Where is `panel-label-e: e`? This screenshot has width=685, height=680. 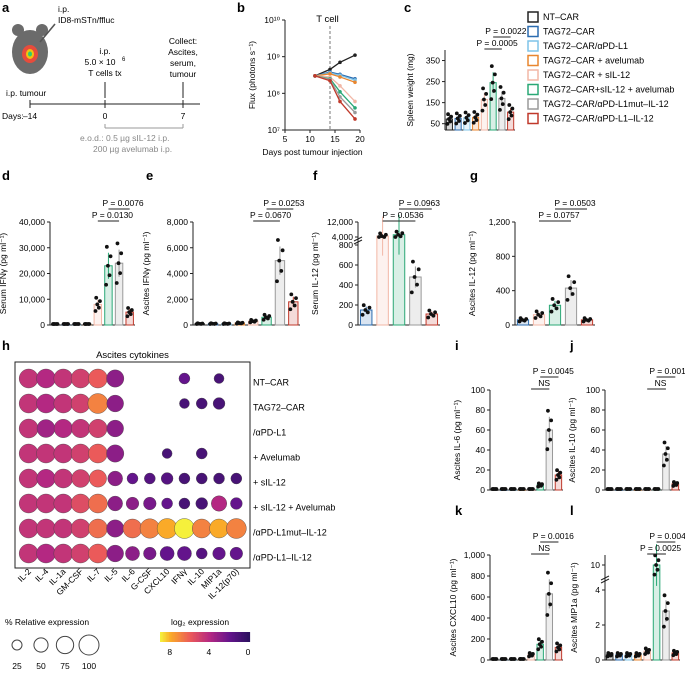
panel-label-e: e is located at coordinates (149, 175).